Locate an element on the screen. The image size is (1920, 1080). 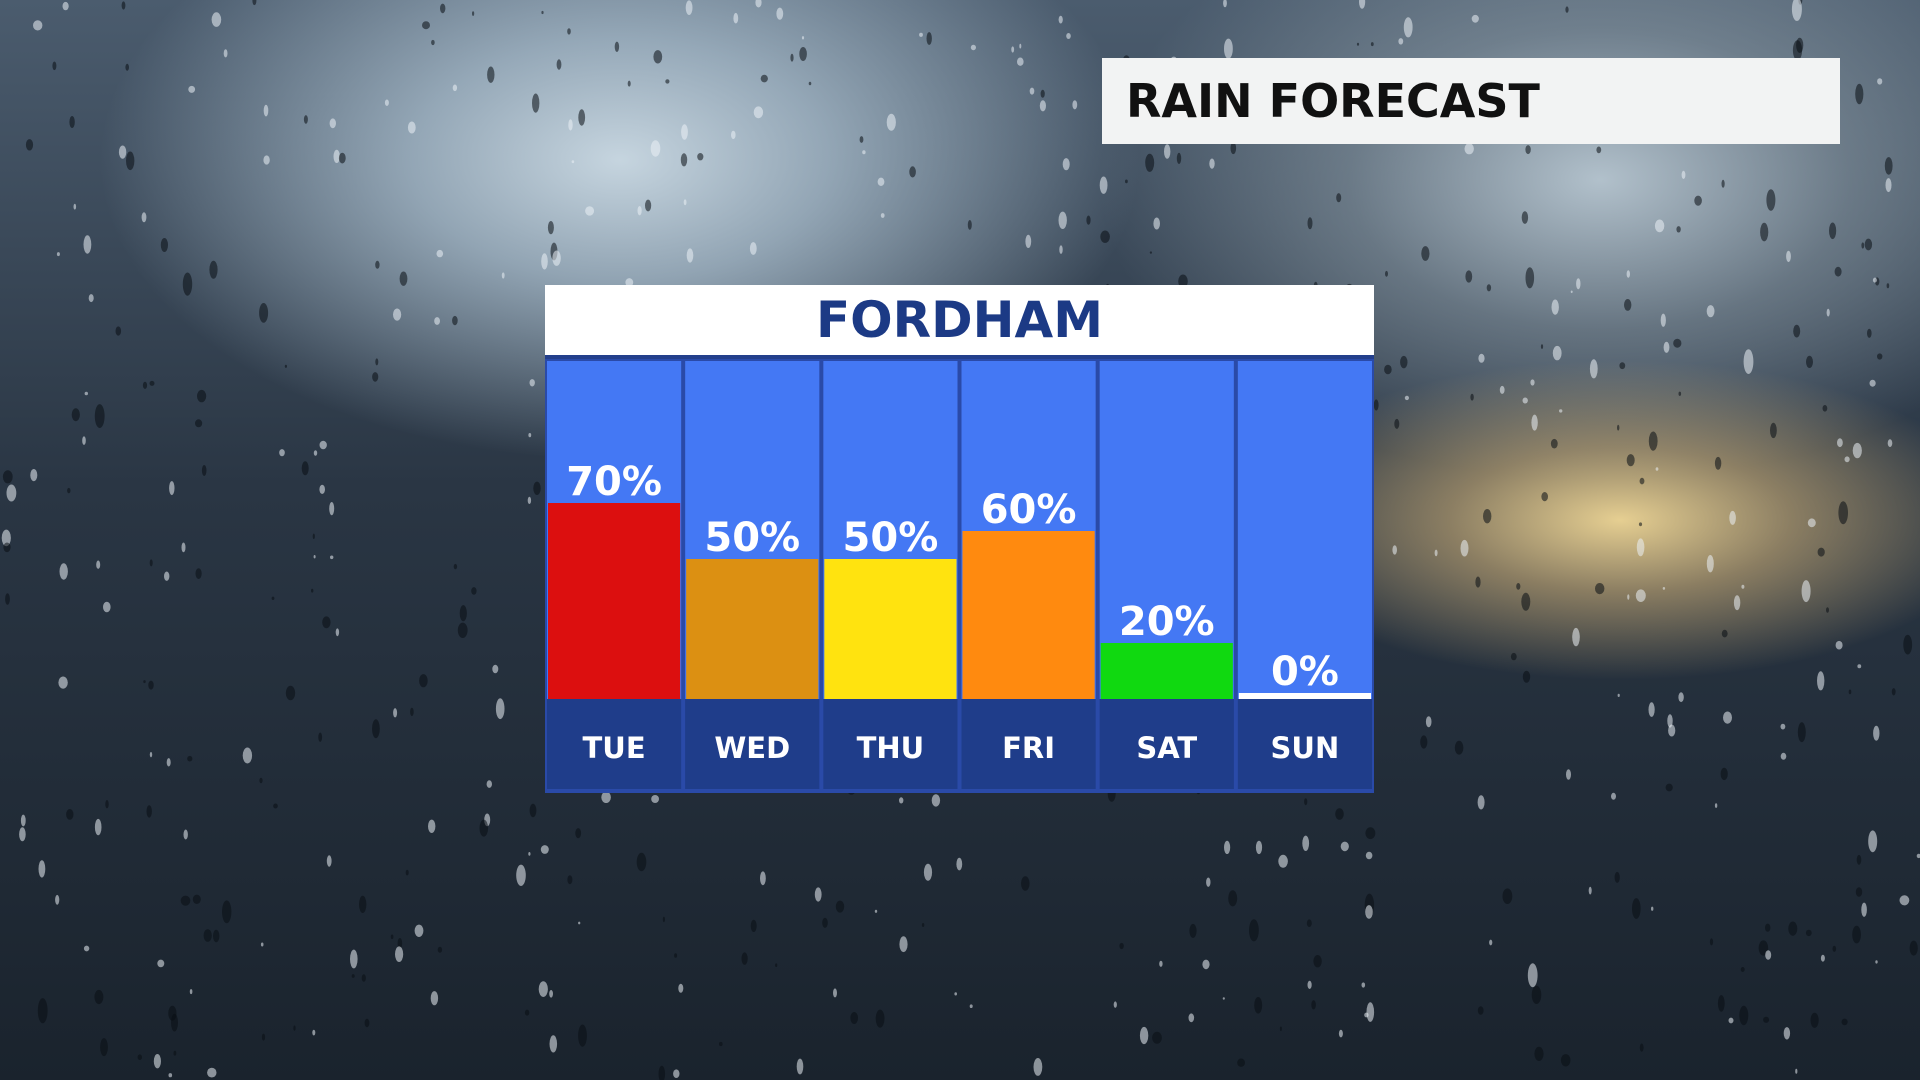
banner-title: RAIN FORECAST is located at coordinates (1333, 101).